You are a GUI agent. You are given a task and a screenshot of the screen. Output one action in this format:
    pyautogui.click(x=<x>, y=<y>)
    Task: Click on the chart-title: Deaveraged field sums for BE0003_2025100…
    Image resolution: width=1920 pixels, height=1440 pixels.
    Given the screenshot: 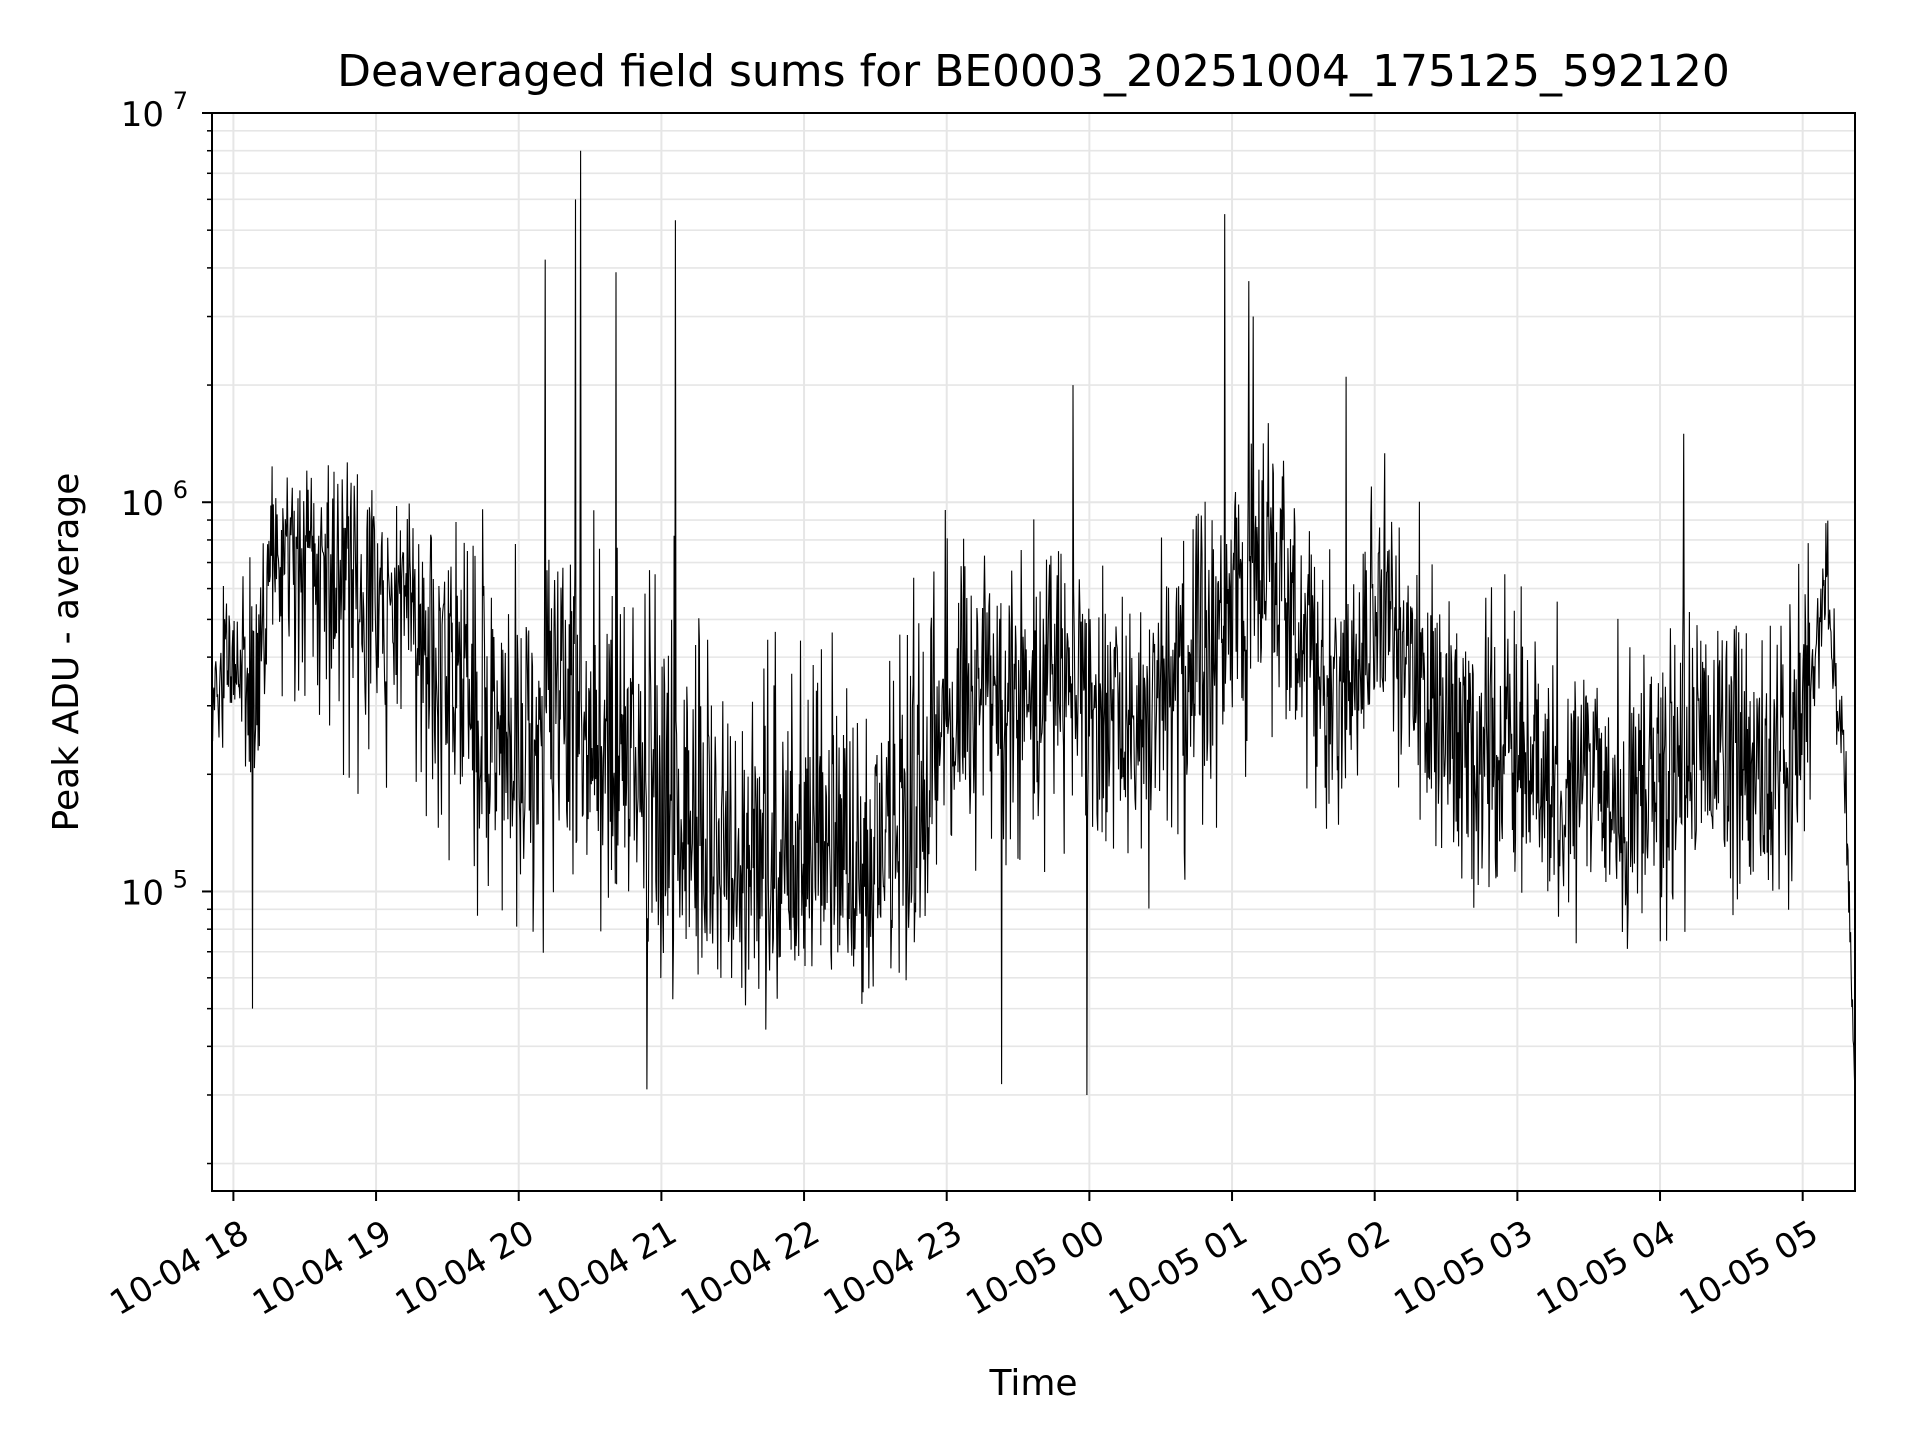 What is the action you would take?
    pyautogui.click(x=1033, y=71)
    